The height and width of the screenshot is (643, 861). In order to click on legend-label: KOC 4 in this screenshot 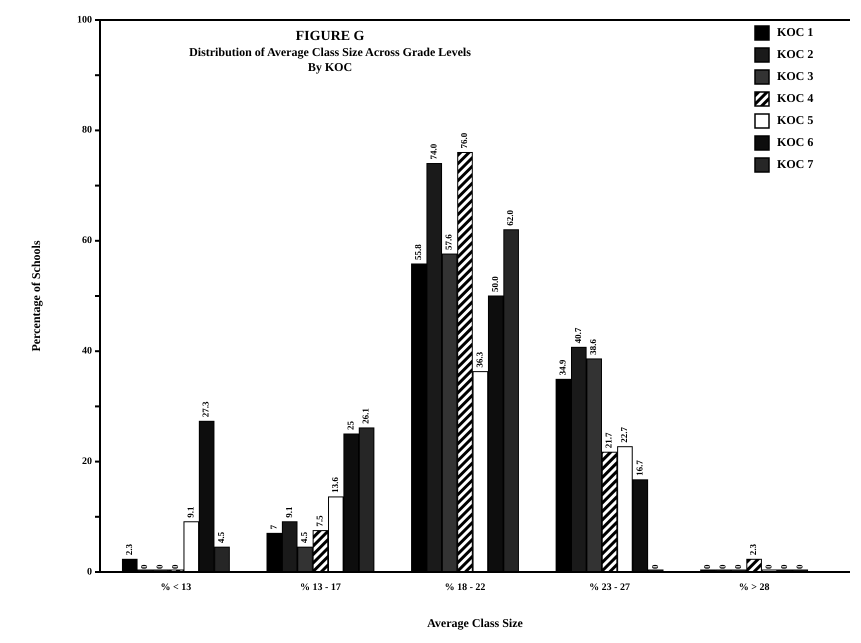, I will do `click(795, 97)`.